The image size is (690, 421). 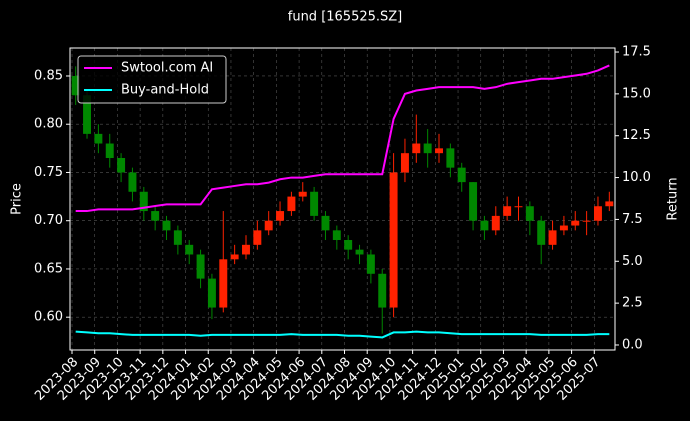 What do you see at coordinates (167, 68) in the screenshot?
I see `legend-label: Swtool.com AI` at bounding box center [167, 68].